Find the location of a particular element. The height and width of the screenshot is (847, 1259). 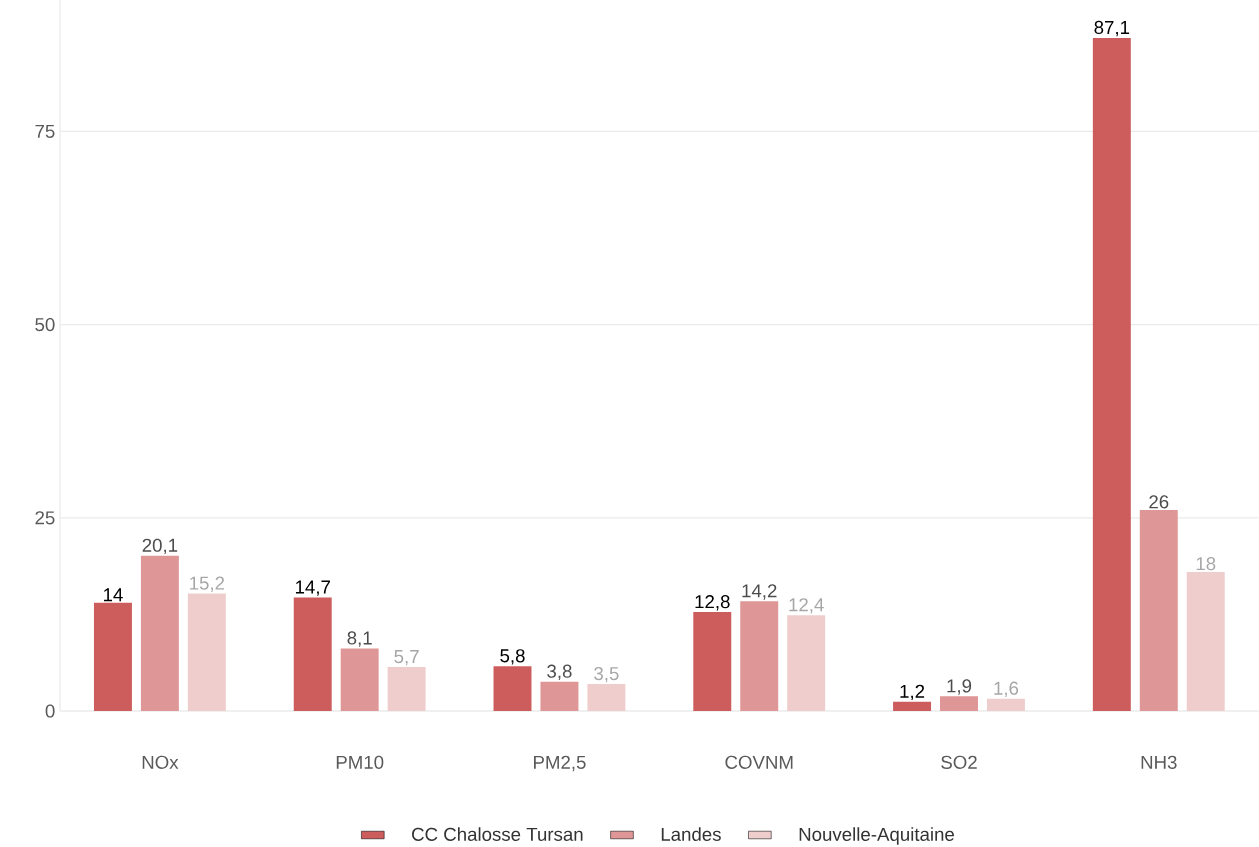

data-label: 3,5 is located at coordinates (606, 674).